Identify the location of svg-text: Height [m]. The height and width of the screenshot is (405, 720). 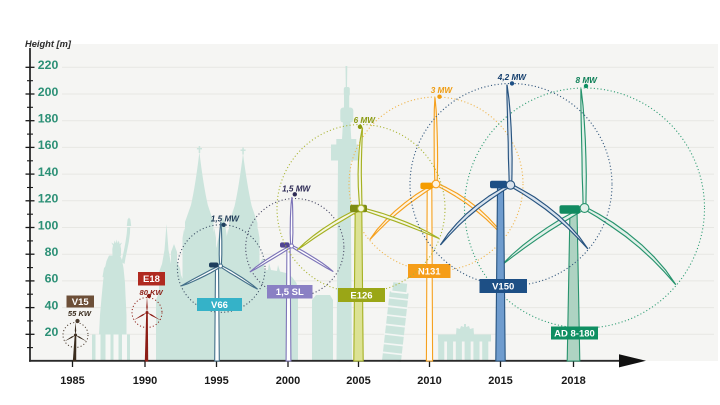
(48, 44).